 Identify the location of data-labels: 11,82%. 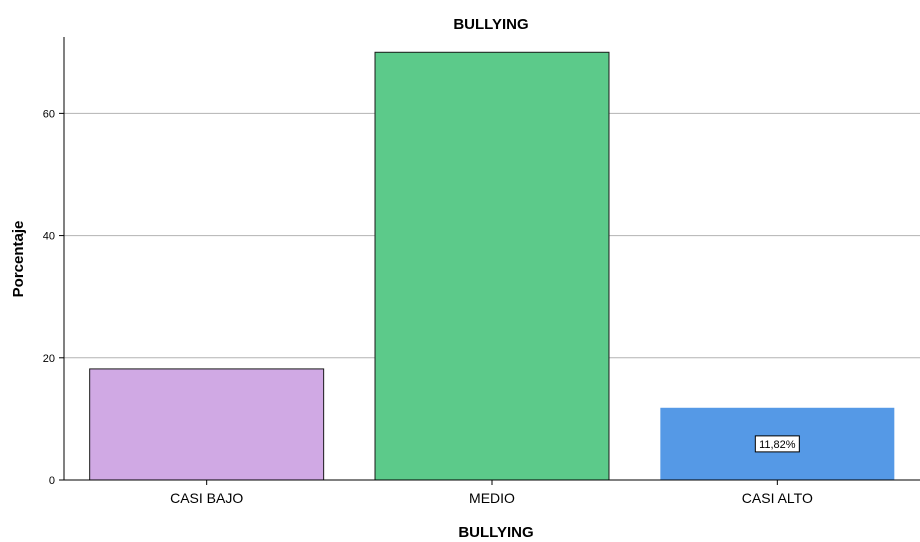
(777, 444).